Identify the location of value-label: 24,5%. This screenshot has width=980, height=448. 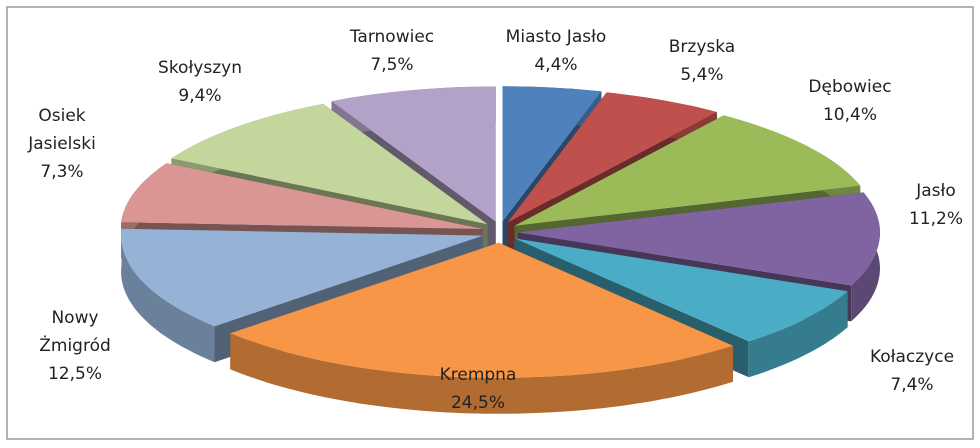
(478, 403).